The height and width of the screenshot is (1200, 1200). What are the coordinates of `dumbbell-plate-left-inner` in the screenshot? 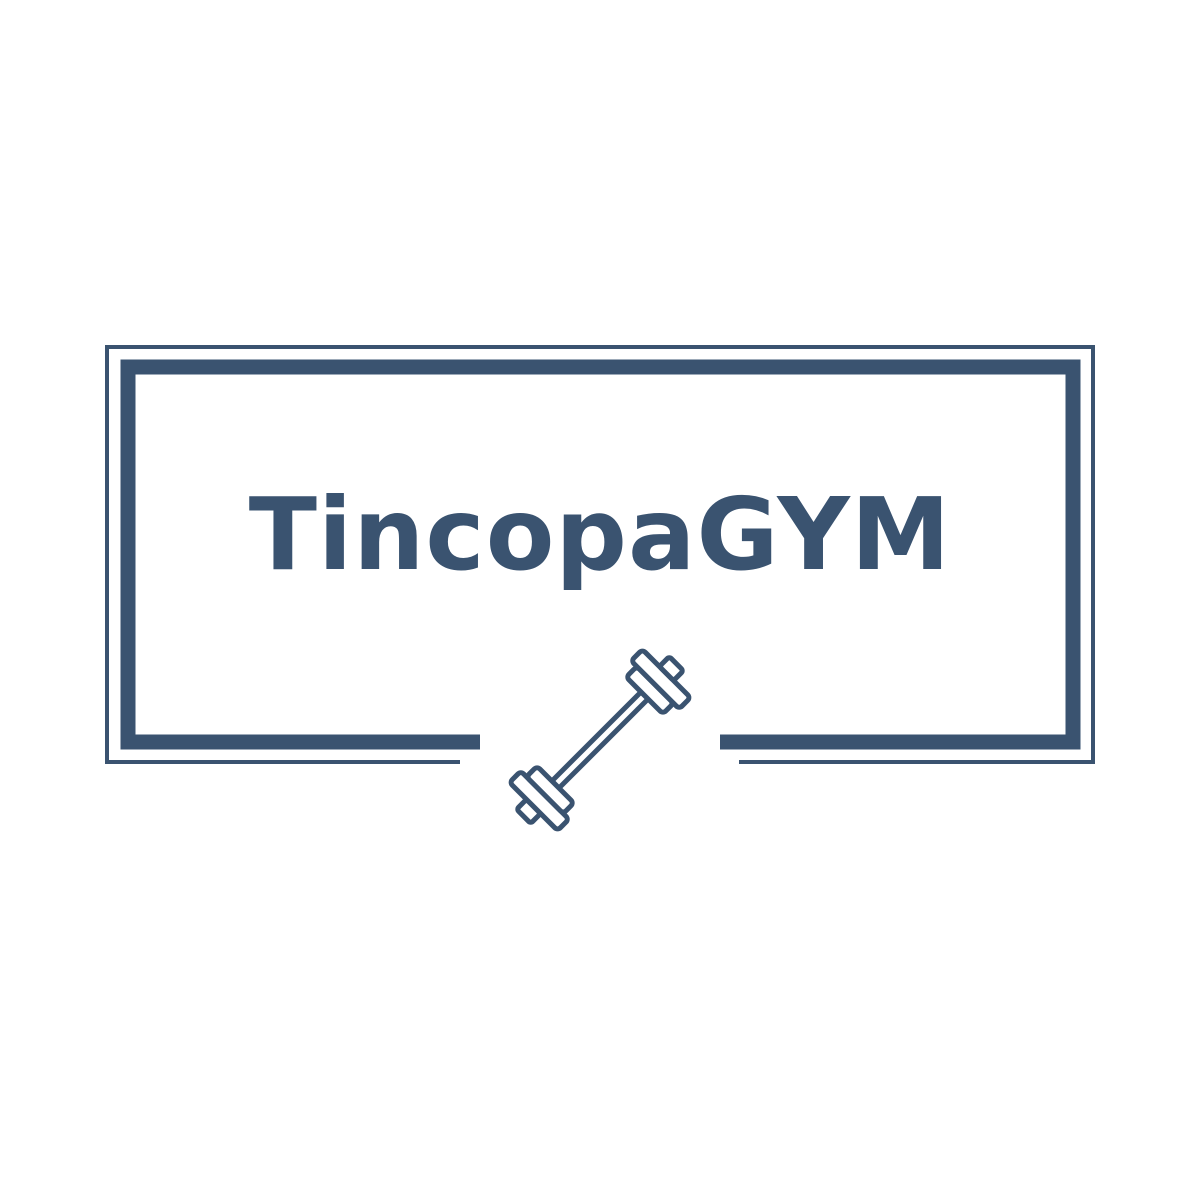 It's located at (550, 790).